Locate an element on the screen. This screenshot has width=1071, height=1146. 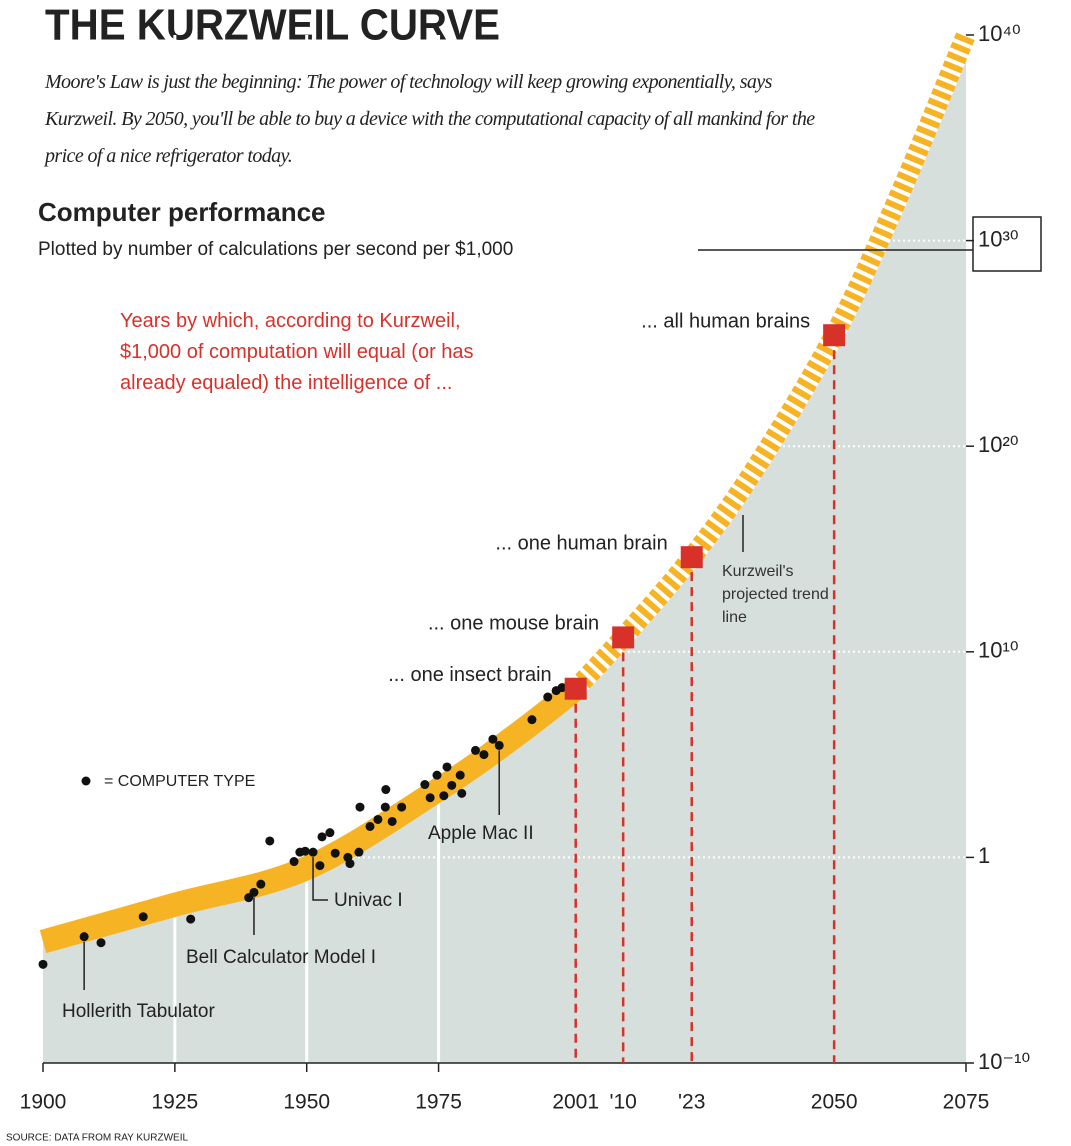
annotation-label: Hollerith Tabulator is located at coordinates (138, 1011).